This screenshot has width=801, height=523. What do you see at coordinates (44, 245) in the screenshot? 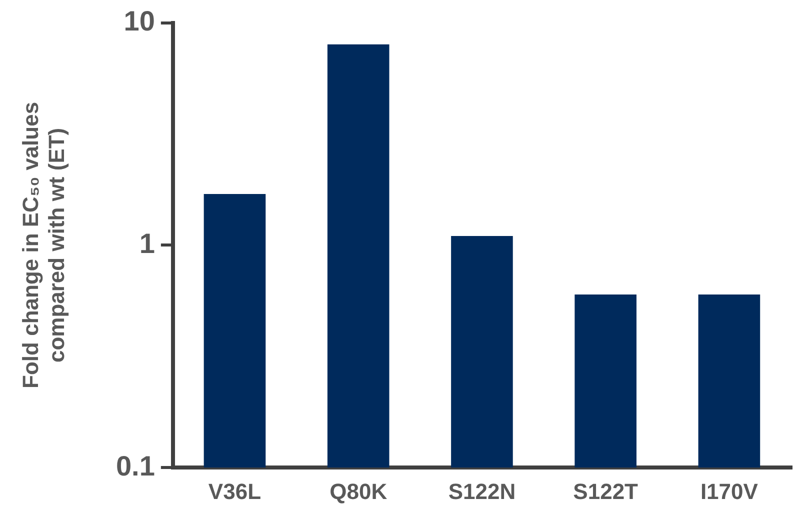
I see `y-axis-title: Fold change in EC₅₀ values compared with wt (ET)` at bounding box center [44, 245].